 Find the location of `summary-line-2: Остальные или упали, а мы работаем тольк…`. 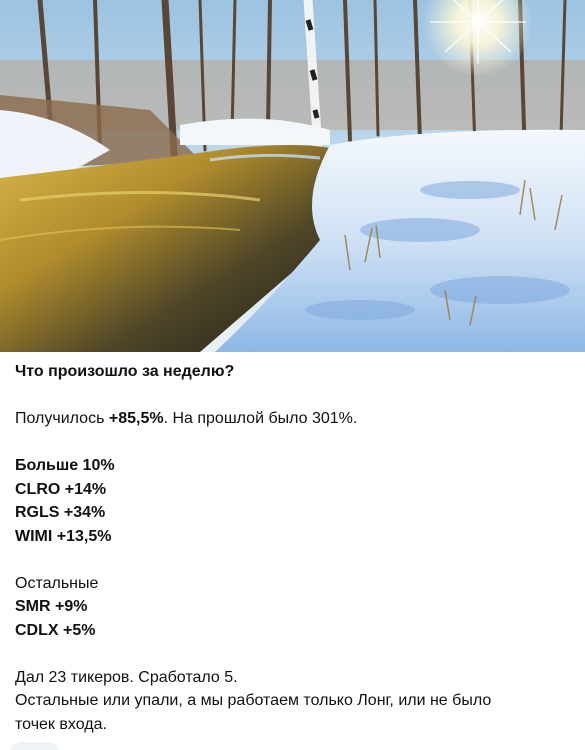

summary-line-2: Остальные или упали, а мы работаем тольк… is located at coordinates (253, 700).